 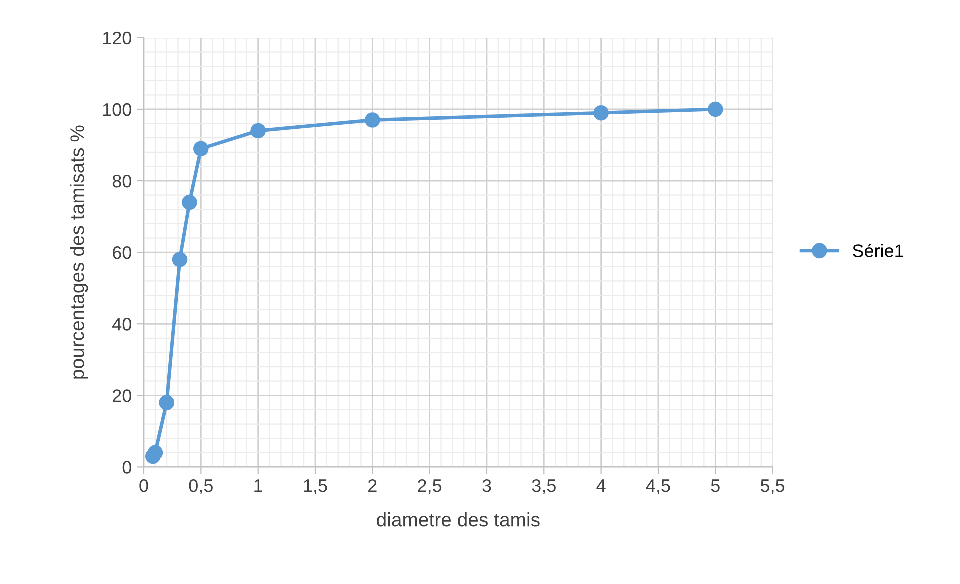 What do you see at coordinates (122, 396) in the screenshot?
I see `y-tick-label: 20` at bounding box center [122, 396].